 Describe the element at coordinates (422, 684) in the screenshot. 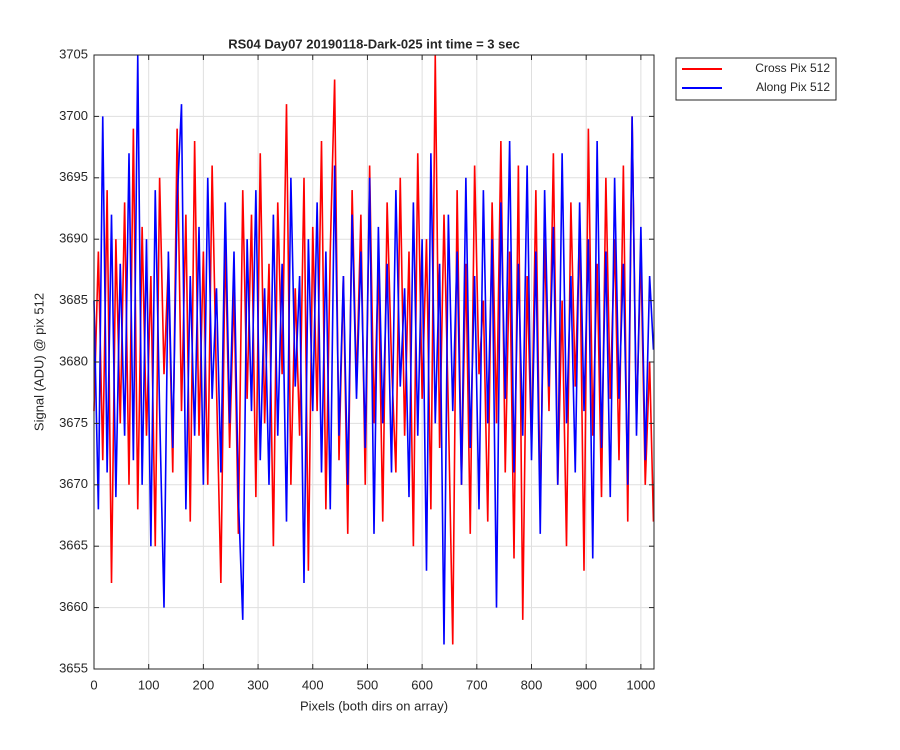

I see `x-tick-label: 600` at that location.